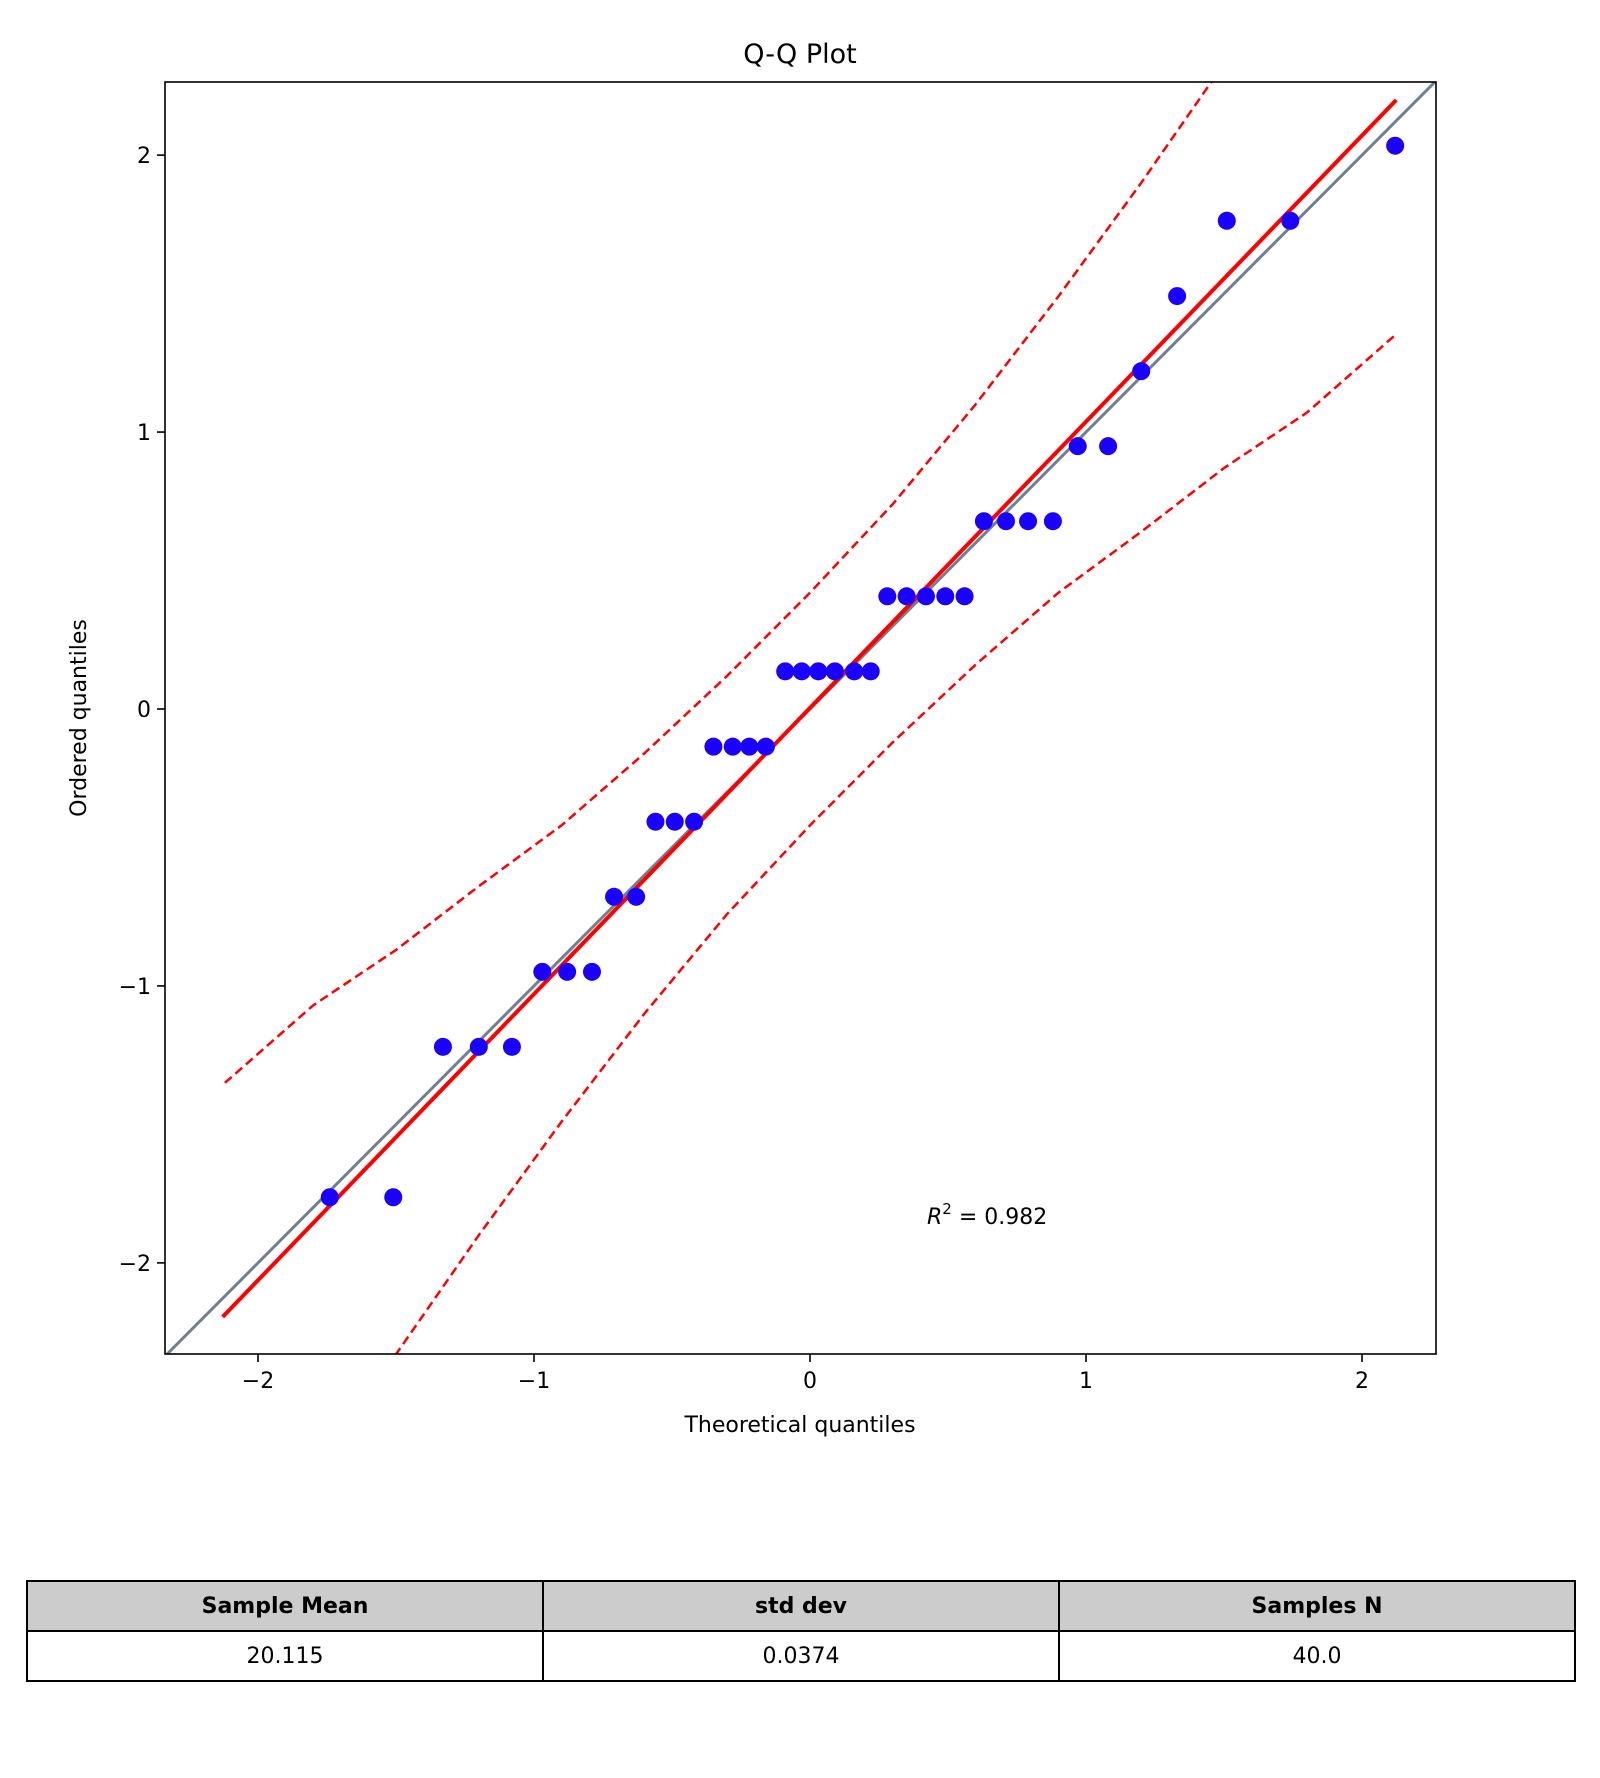 Image resolution: width=1600 pixels, height=1778 pixels. What do you see at coordinates (144, 710) in the screenshot?
I see `y-tick-label: 0` at bounding box center [144, 710].